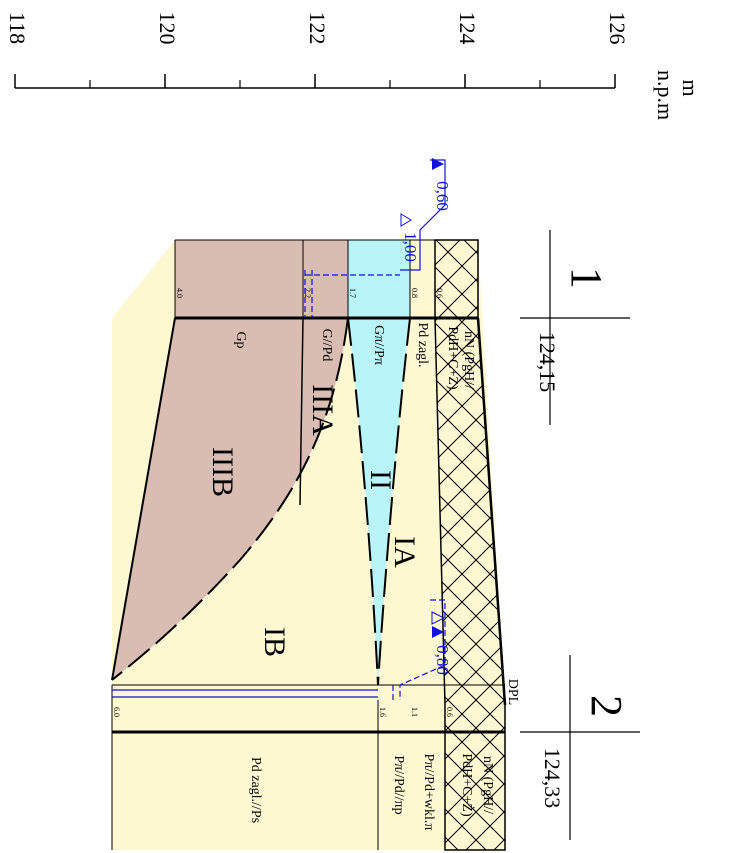 The width and height of the screenshot is (731, 853). Describe the element at coordinates (414, 293) in the screenshot. I see `depth-label: 0.8` at that location.